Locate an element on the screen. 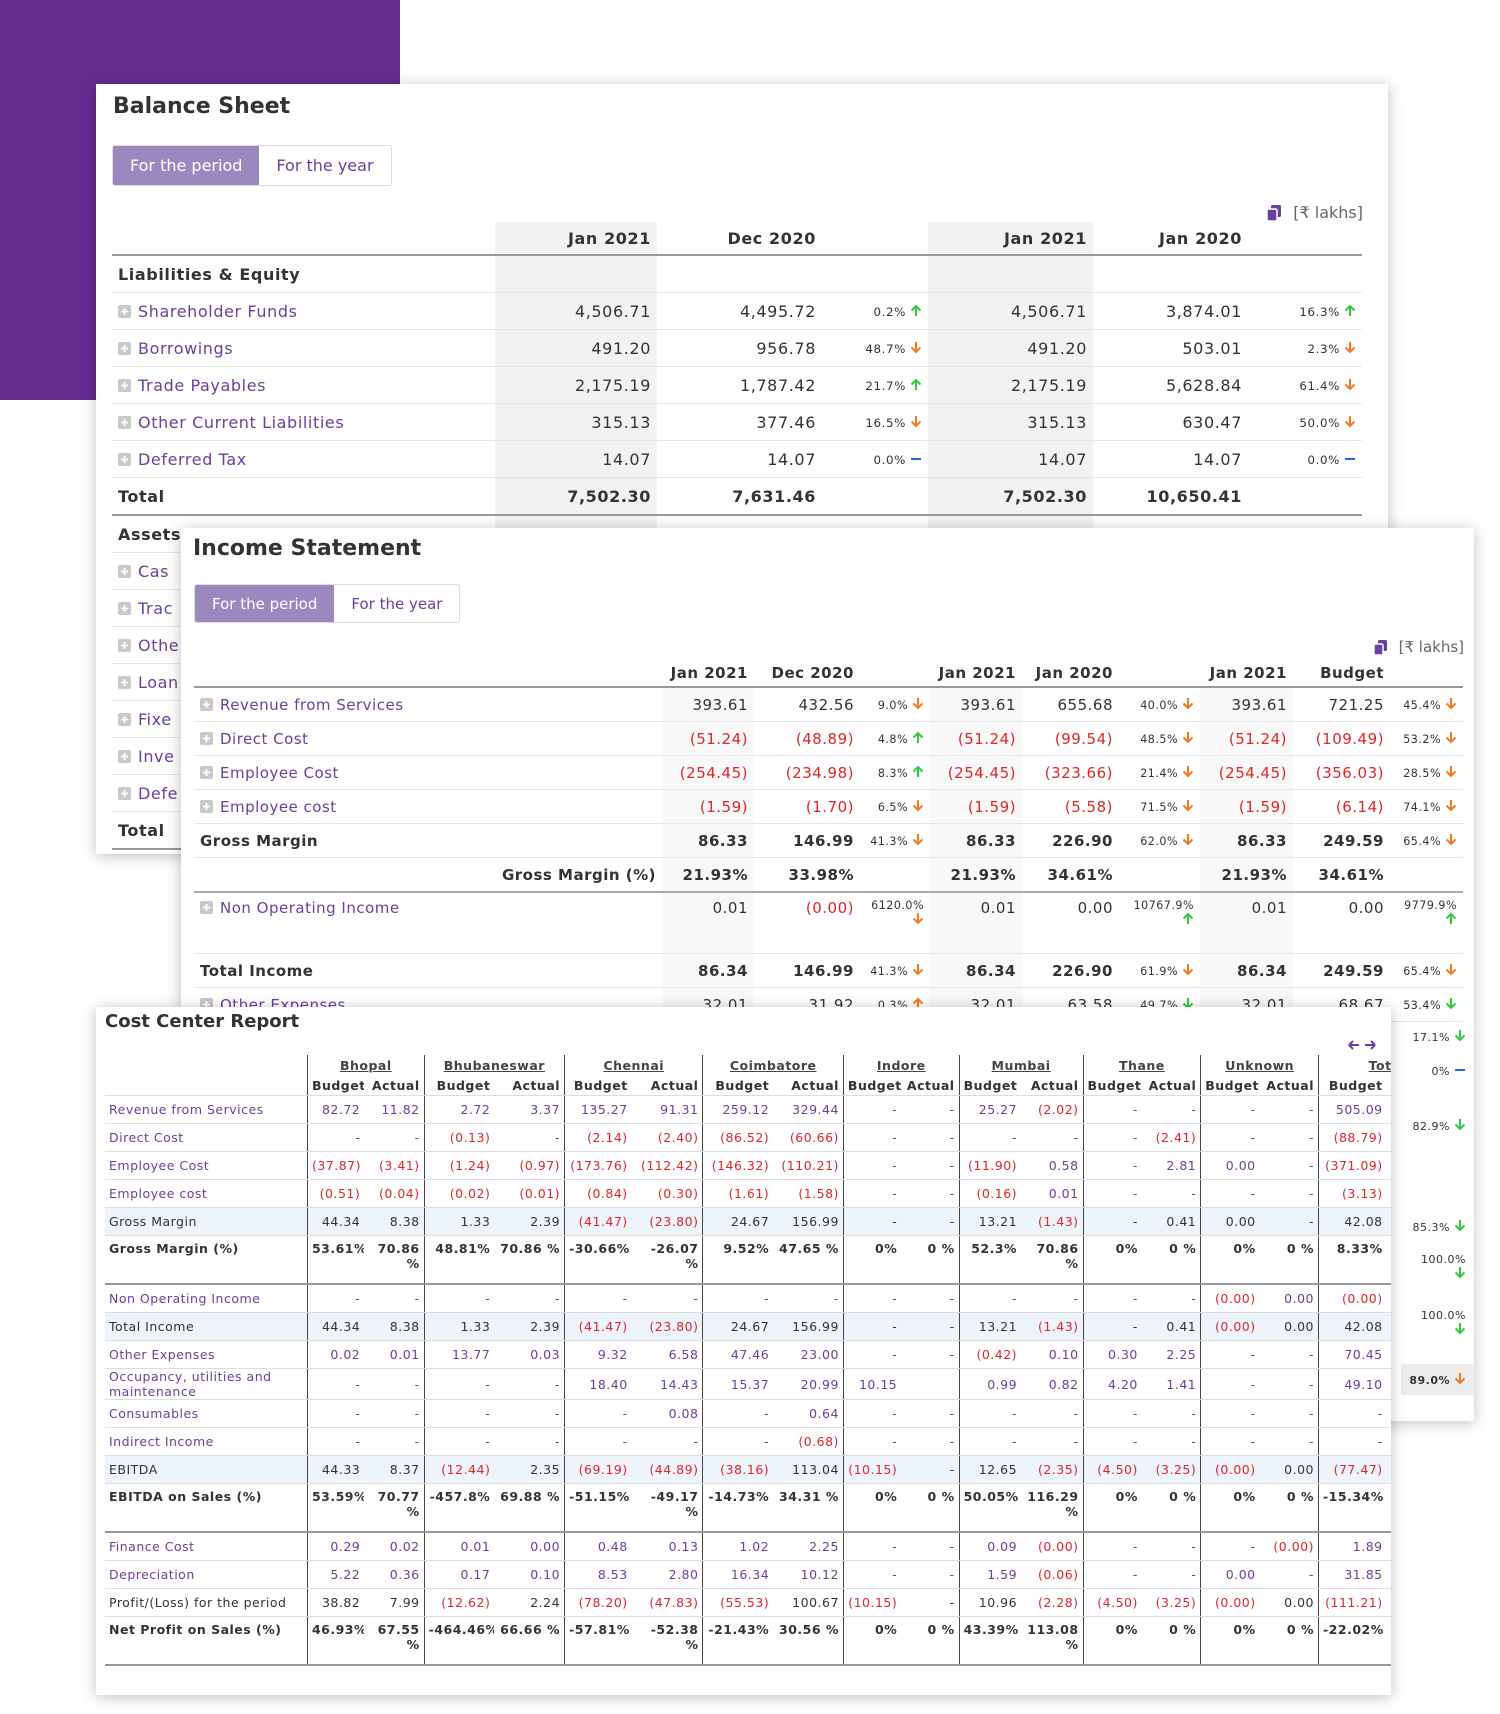  value-cell: 34.61% is located at coordinates (1070, 875).